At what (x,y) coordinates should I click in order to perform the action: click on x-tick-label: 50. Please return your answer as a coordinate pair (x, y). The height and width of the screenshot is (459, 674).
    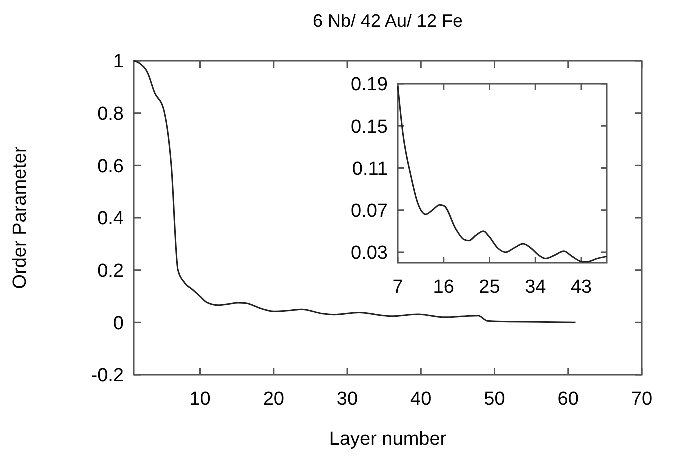
    Looking at the image, I should click on (495, 399).